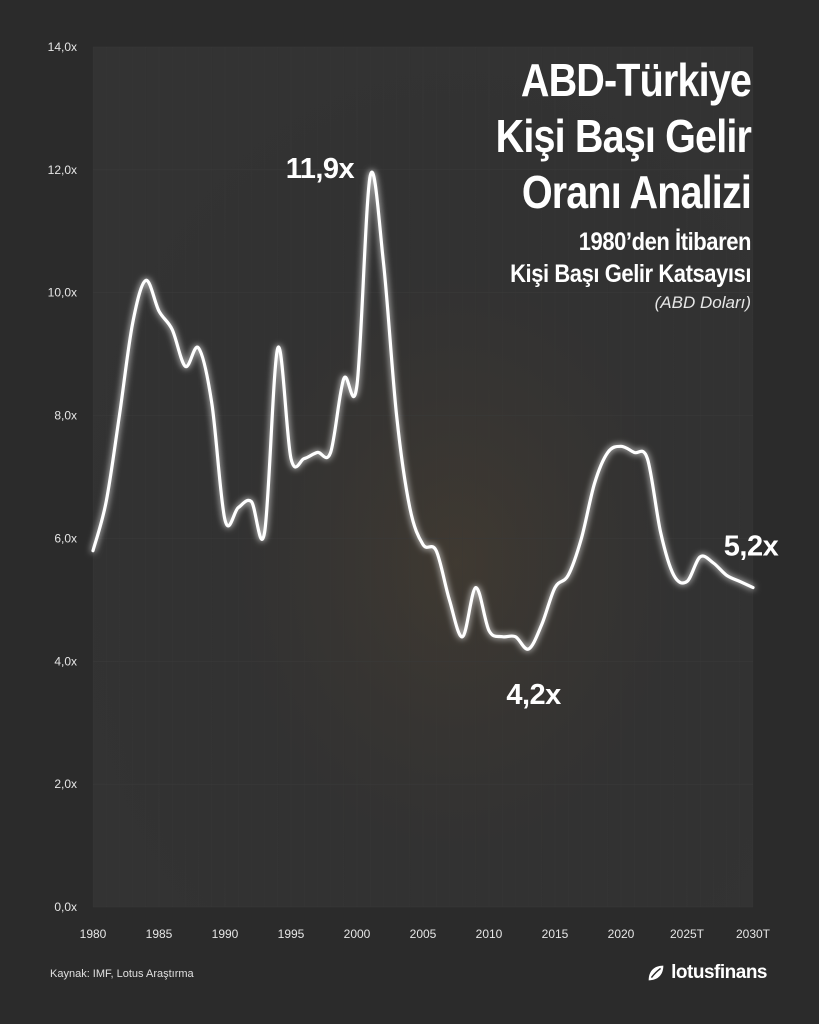  What do you see at coordinates (62, 293) in the screenshot?
I see `y-tick-label: 10,0x` at bounding box center [62, 293].